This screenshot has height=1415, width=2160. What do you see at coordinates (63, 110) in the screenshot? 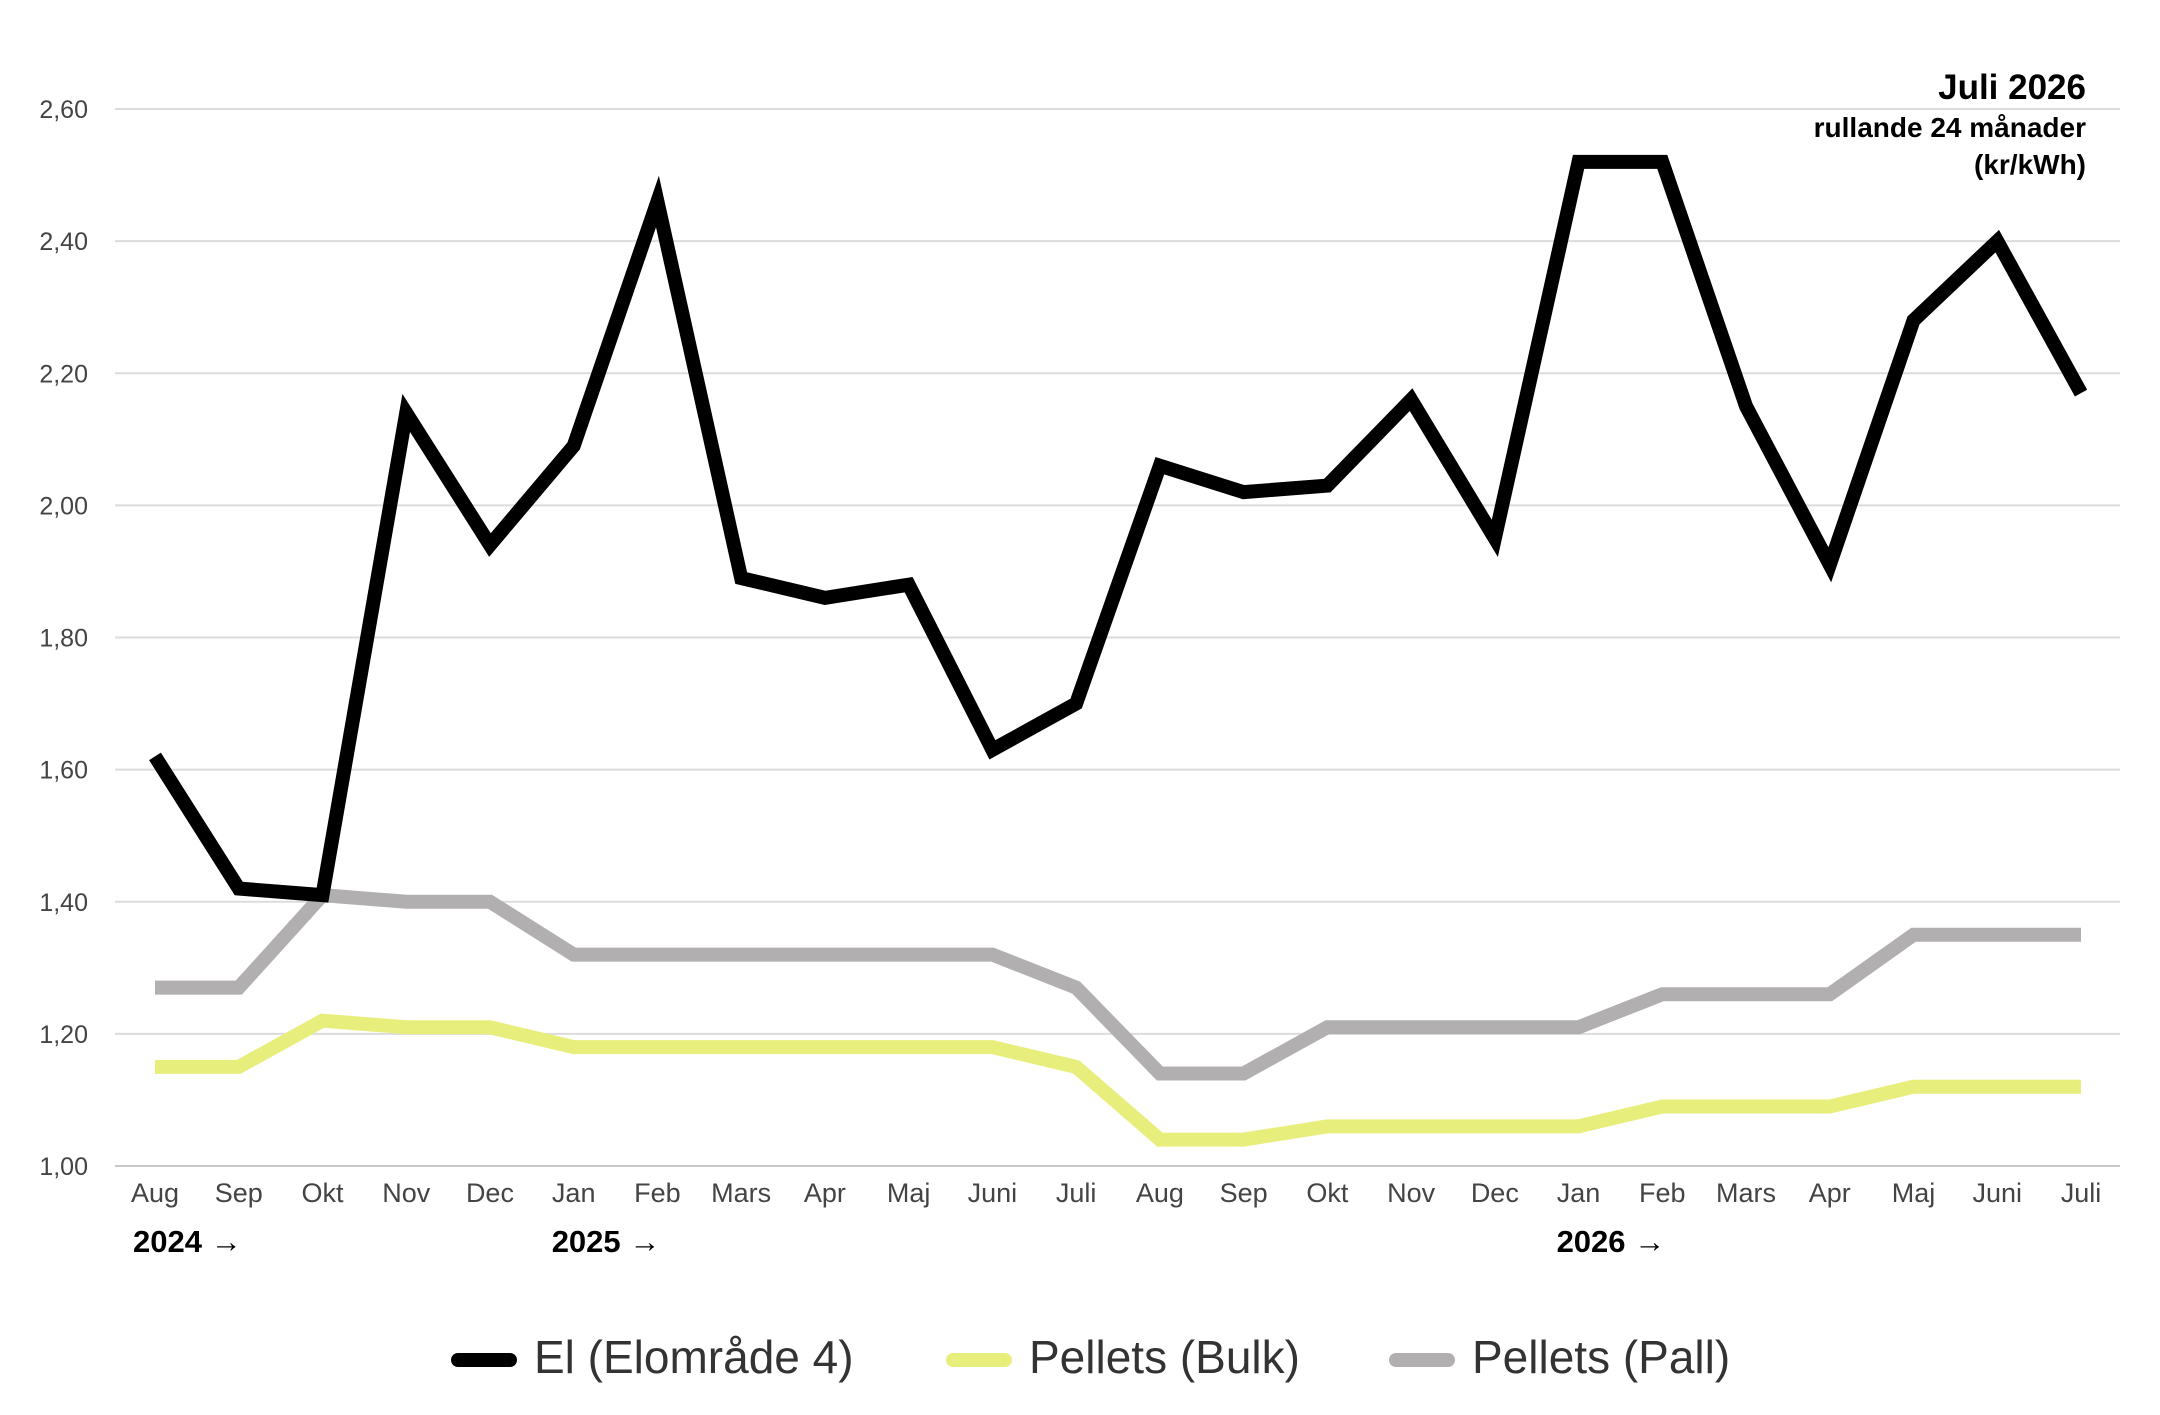
I see `y-tick-label: 2,60` at bounding box center [63, 110].